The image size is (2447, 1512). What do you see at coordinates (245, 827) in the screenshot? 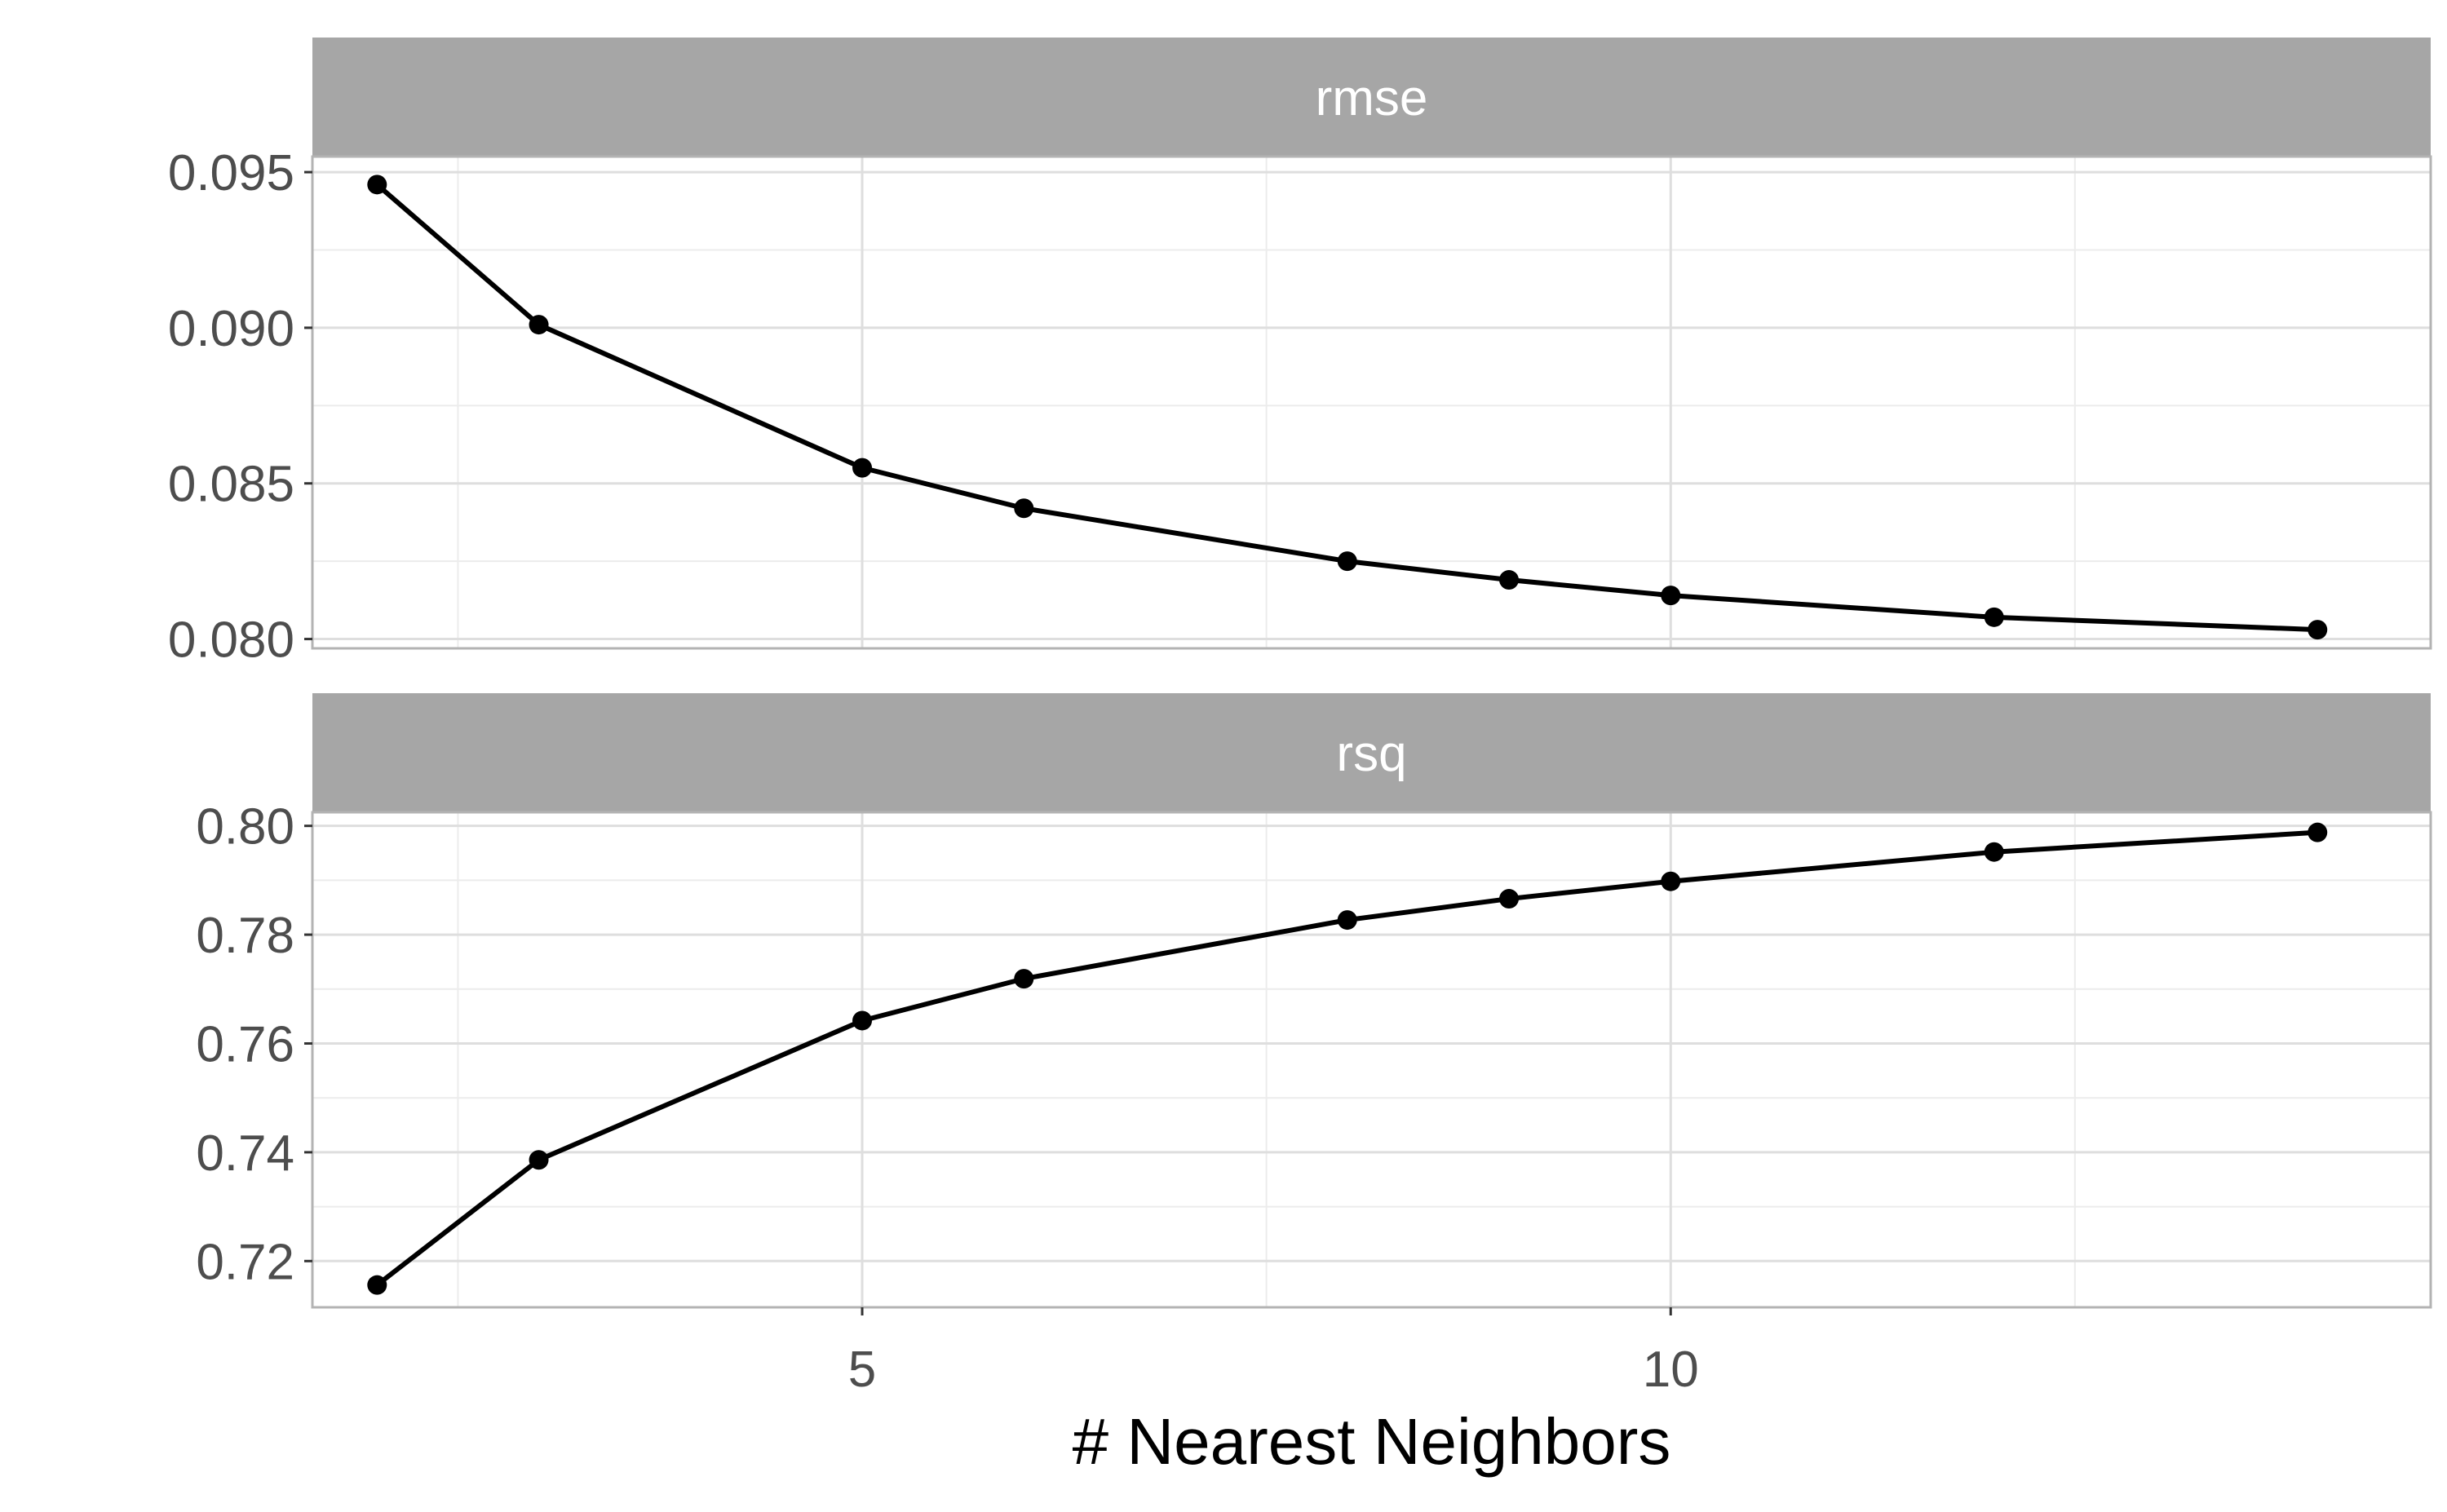
I see `y-tick-label: 0.80` at bounding box center [245, 827].